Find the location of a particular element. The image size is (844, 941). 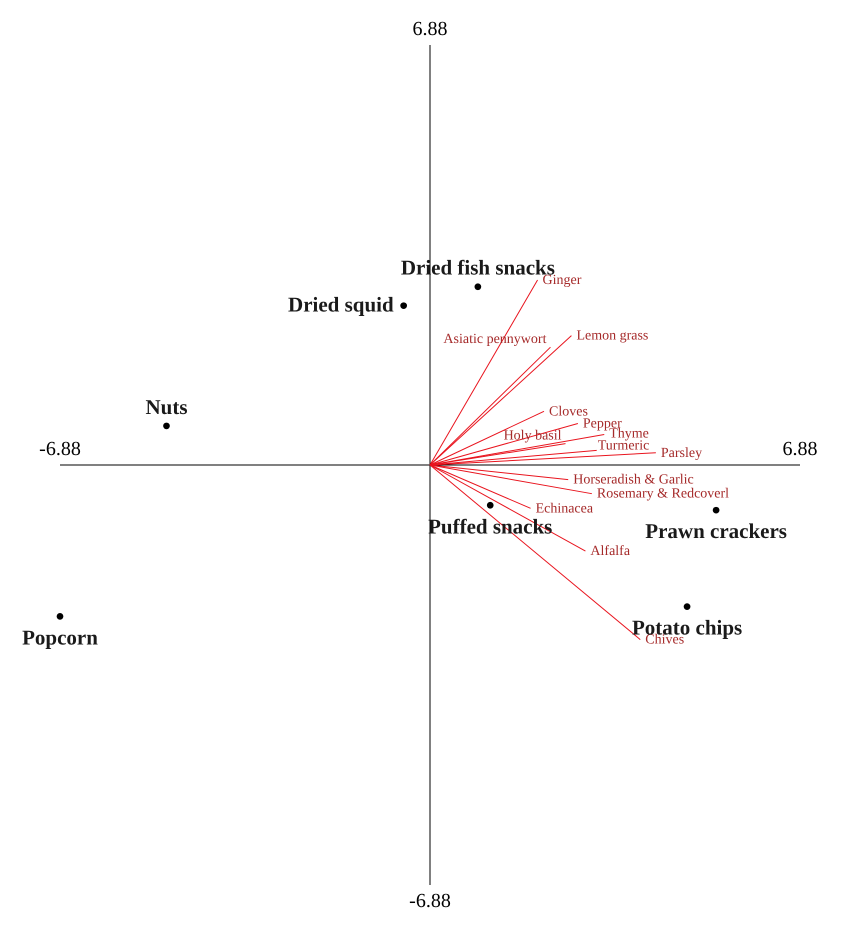

series-label: Holy basil is located at coordinates (533, 436).